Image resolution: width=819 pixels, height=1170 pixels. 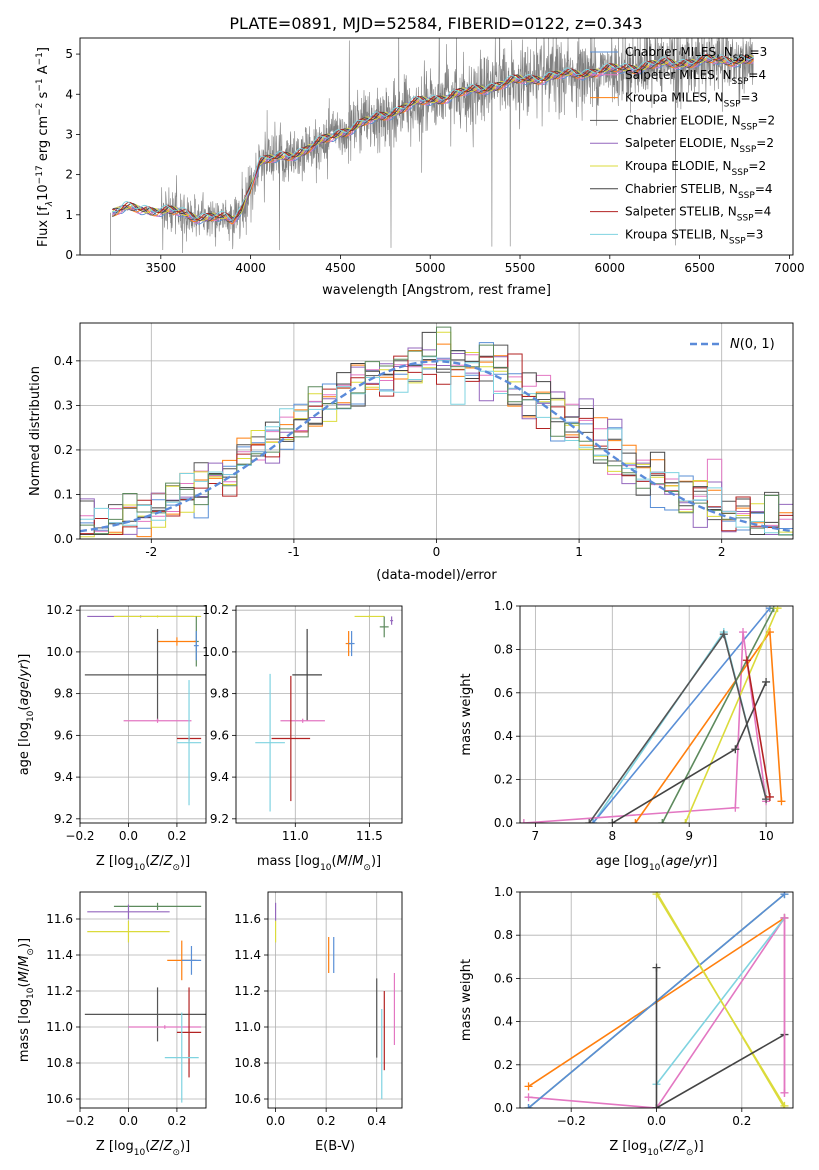 What do you see at coordinates (679, 52) in the screenshot?
I see `label-part: Chabrier MILES, N` at bounding box center [679, 52].